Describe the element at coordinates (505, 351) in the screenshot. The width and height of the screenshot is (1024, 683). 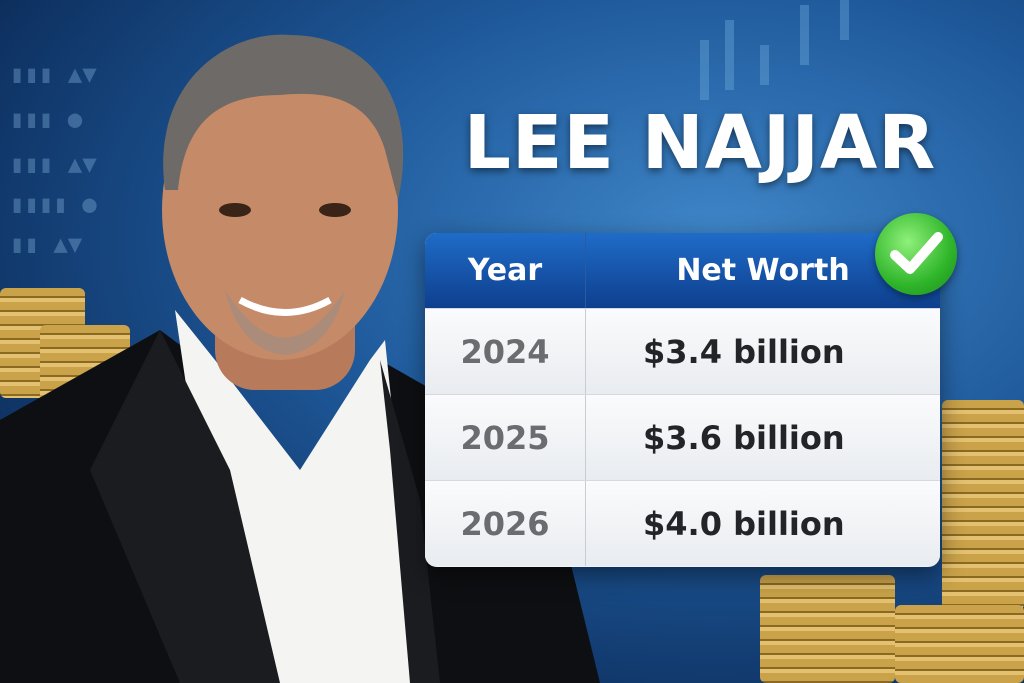
I see `year-cell: 2024` at that location.